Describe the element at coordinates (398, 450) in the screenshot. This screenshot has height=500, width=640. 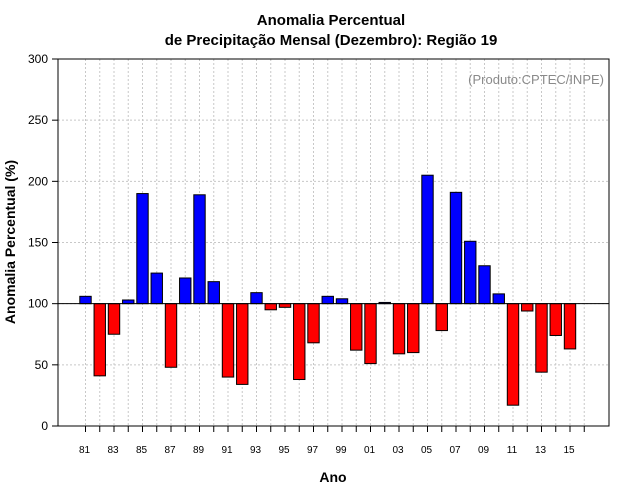
I see `x-tick-label: 03` at that location.